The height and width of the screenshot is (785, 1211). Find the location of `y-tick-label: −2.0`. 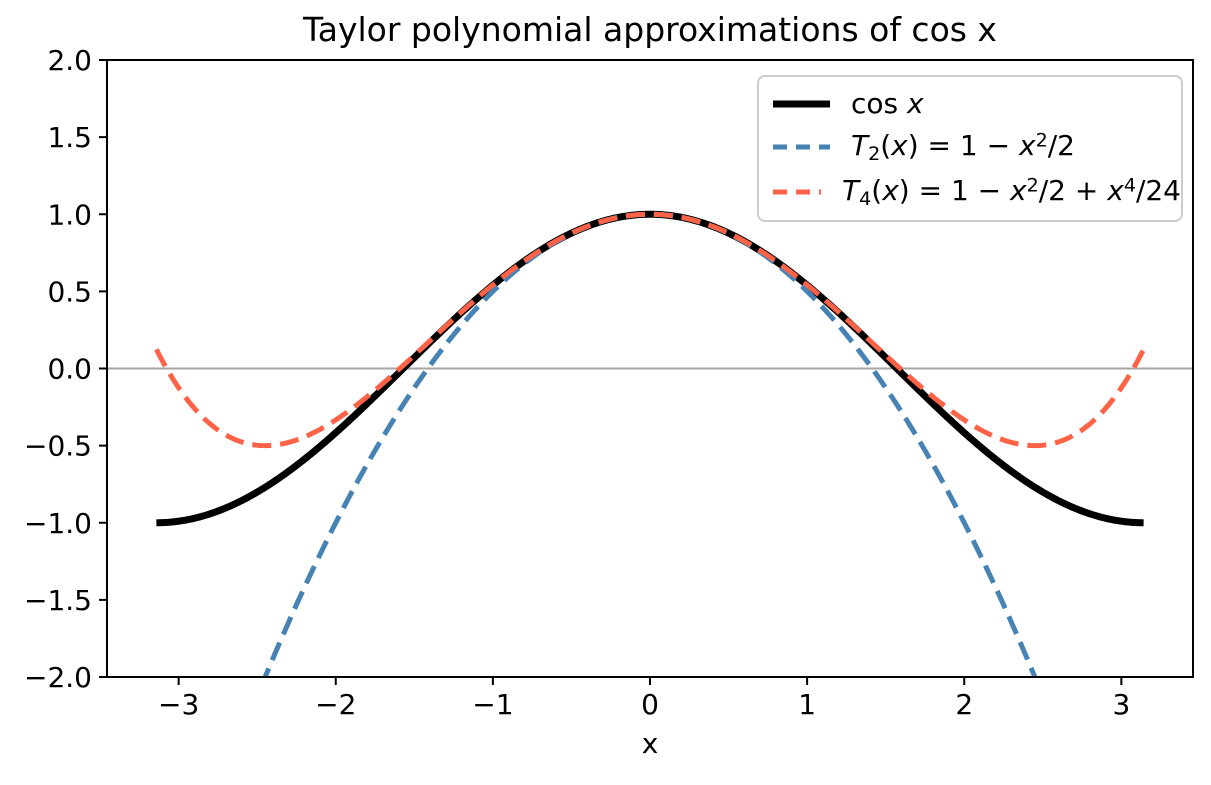

y-tick-label: −2.0 is located at coordinates (58, 677).